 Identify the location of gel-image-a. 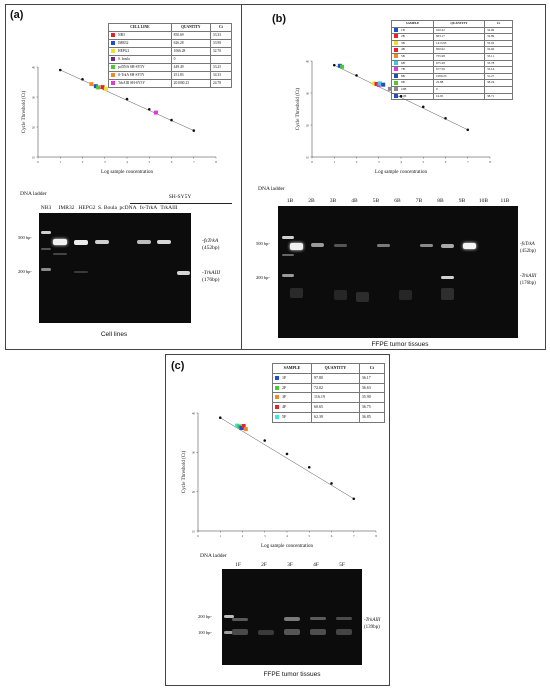
(115, 268).